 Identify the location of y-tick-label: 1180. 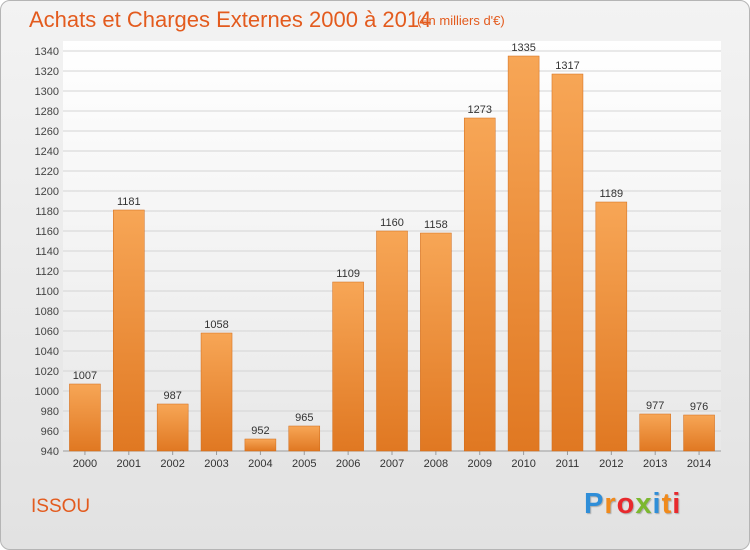
(47, 212).